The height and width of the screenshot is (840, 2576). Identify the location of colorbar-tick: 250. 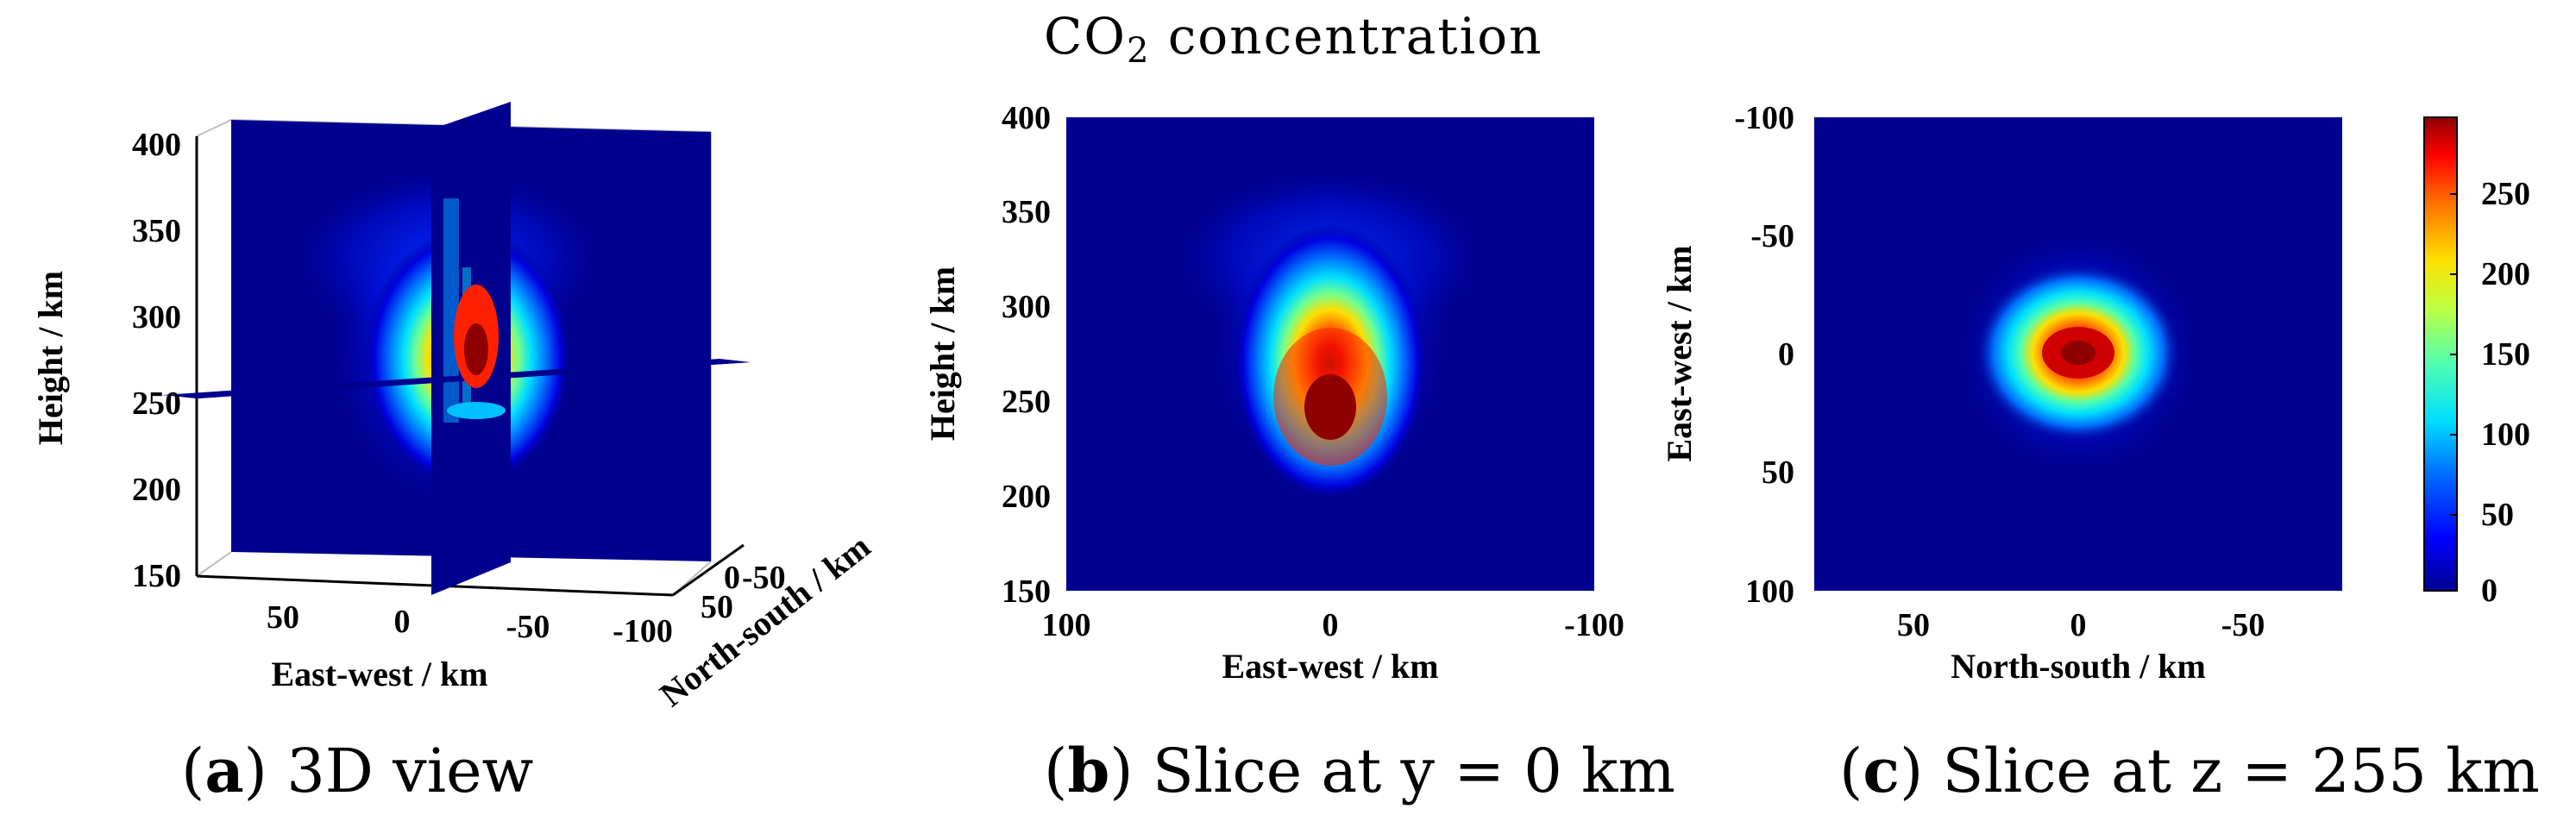
(2505, 194).